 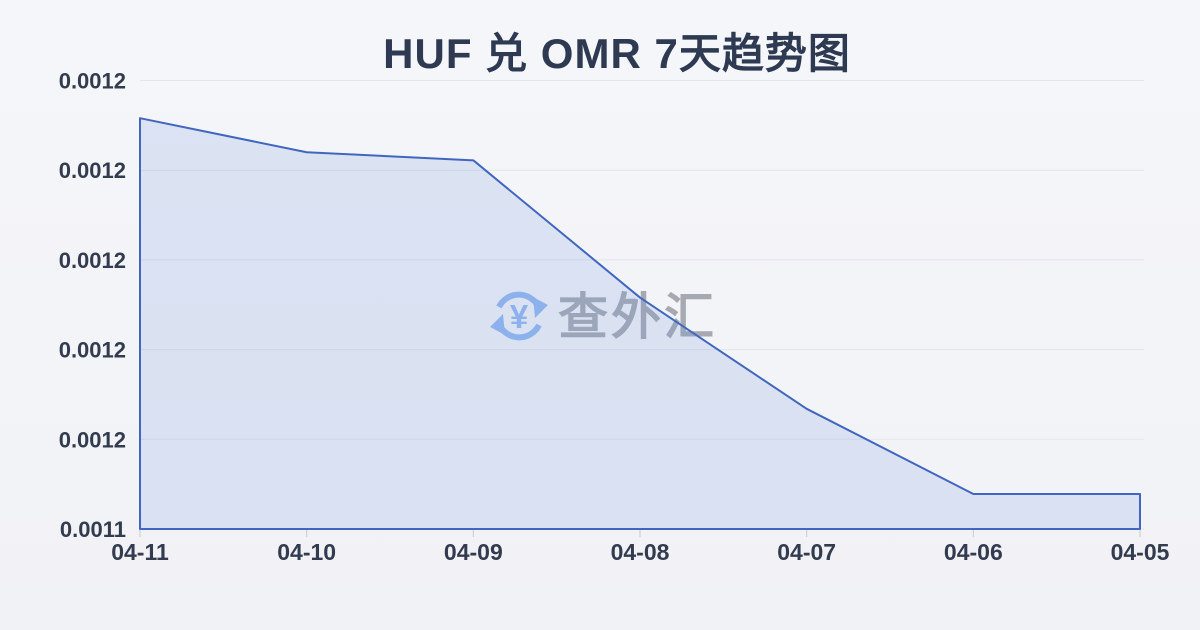 I want to click on x-axis-tick-label: 04-06, so click(x=973, y=552).